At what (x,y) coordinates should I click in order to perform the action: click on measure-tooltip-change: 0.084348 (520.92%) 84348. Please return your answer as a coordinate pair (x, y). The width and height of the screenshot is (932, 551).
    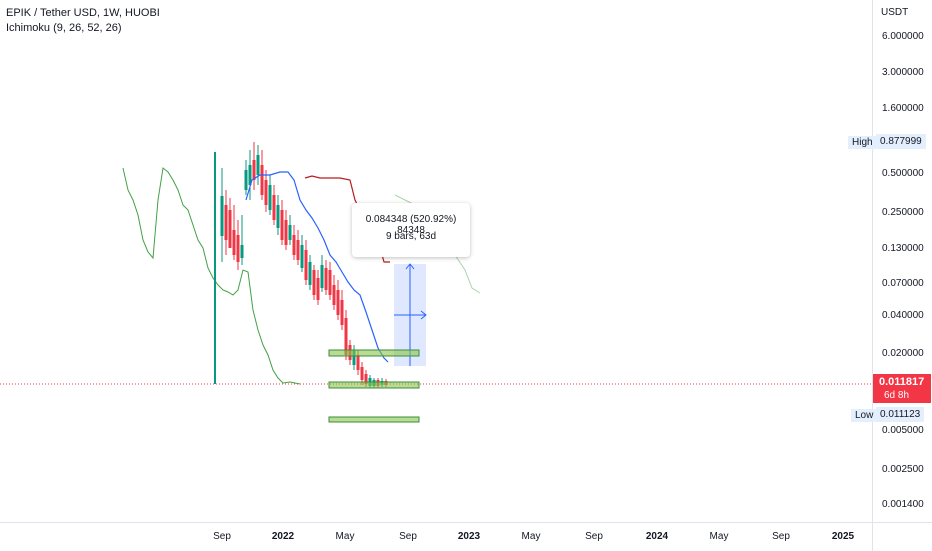
    Looking at the image, I should click on (411, 225).